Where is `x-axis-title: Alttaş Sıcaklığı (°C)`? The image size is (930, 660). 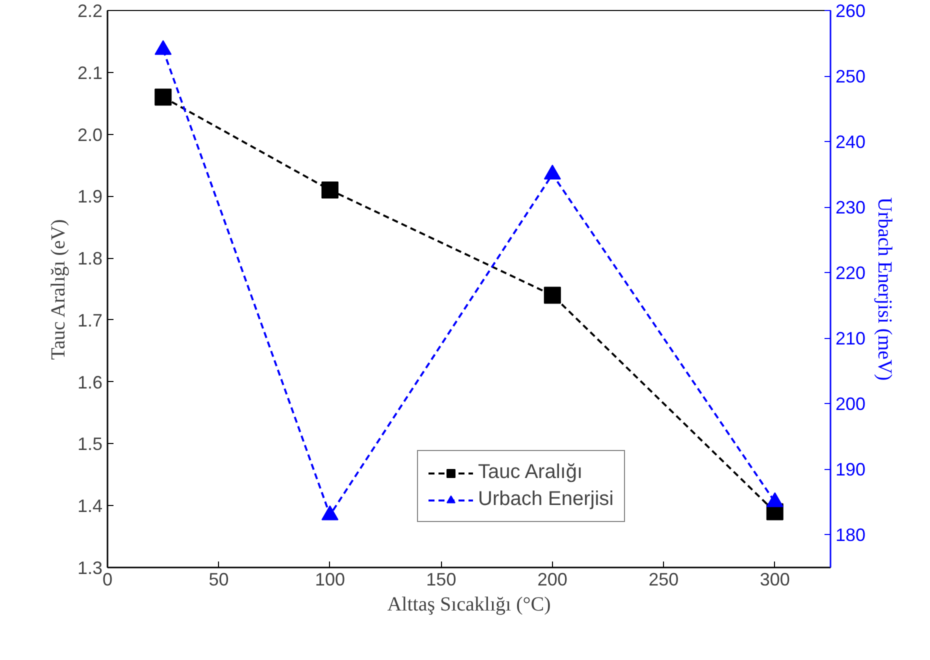 x-axis-title: Alttaş Sıcaklığı (°C) is located at coordinates (469, 605).